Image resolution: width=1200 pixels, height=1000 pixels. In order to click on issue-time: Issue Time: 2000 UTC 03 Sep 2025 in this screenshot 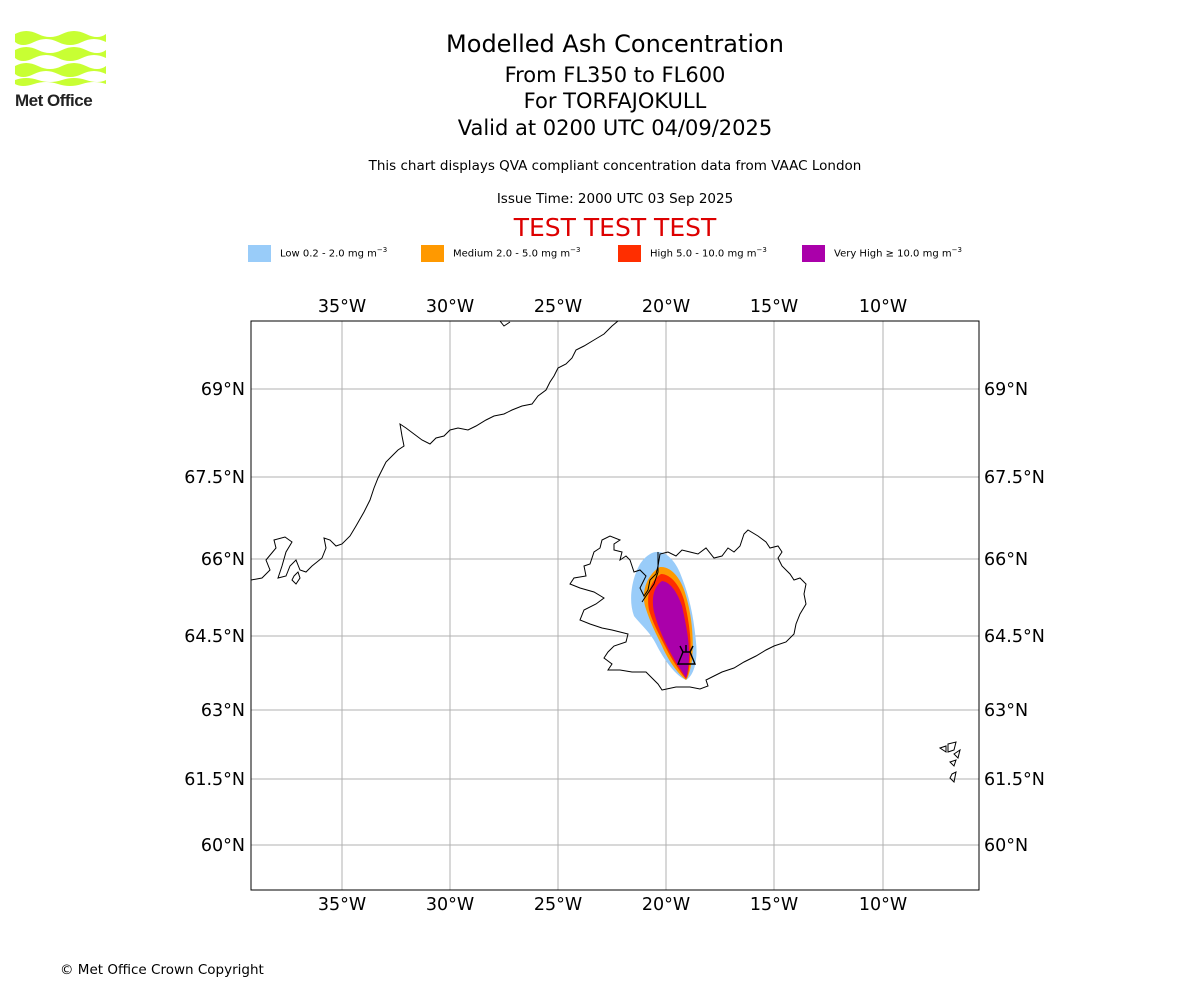, I will do `click(615, 199)`.